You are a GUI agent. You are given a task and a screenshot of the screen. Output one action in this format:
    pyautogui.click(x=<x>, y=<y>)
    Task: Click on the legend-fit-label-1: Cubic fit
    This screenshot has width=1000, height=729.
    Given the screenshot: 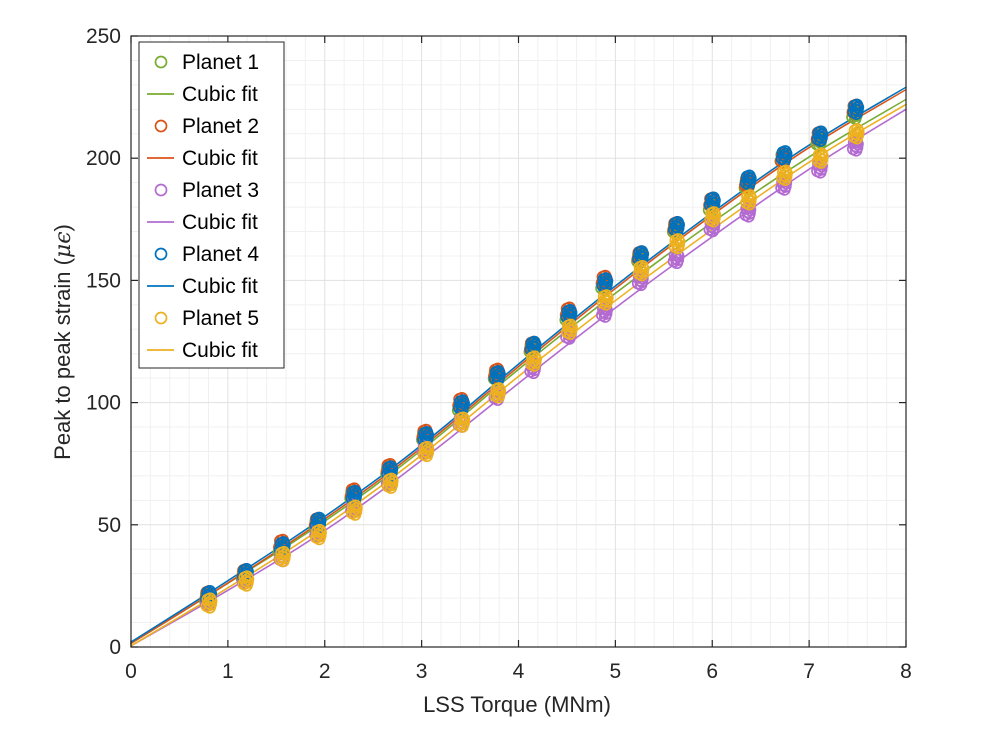 What is the action you would take?
    pyautogui.click(x=220, y=94)
    